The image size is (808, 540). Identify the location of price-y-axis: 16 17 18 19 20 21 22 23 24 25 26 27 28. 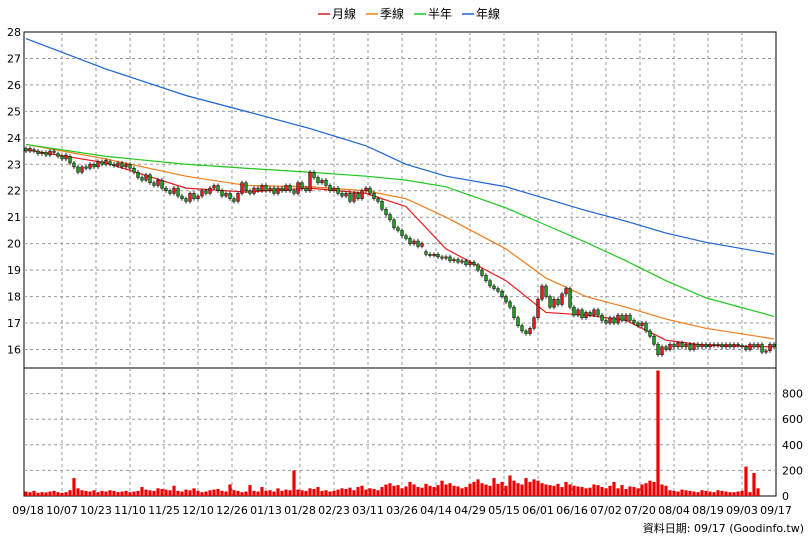
(14, 191).